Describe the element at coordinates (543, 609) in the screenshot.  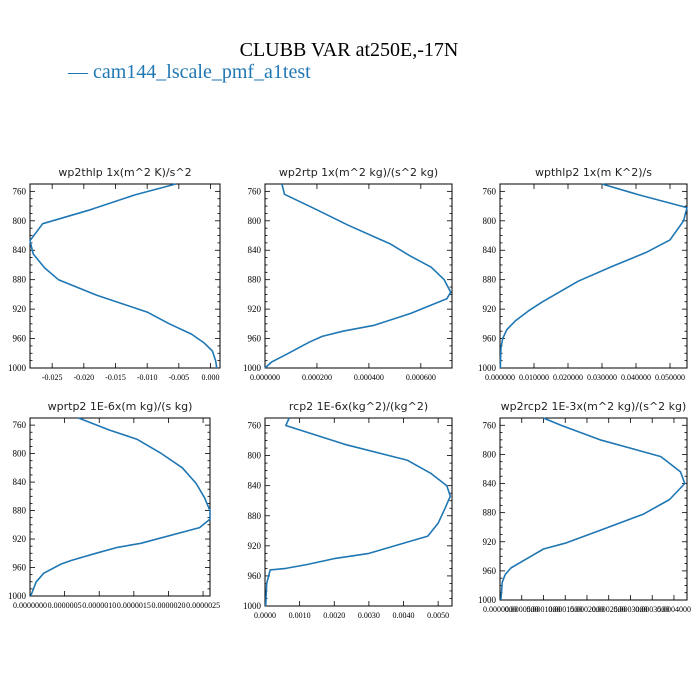
I see `x-tick-label: 0.0001000` at that location.